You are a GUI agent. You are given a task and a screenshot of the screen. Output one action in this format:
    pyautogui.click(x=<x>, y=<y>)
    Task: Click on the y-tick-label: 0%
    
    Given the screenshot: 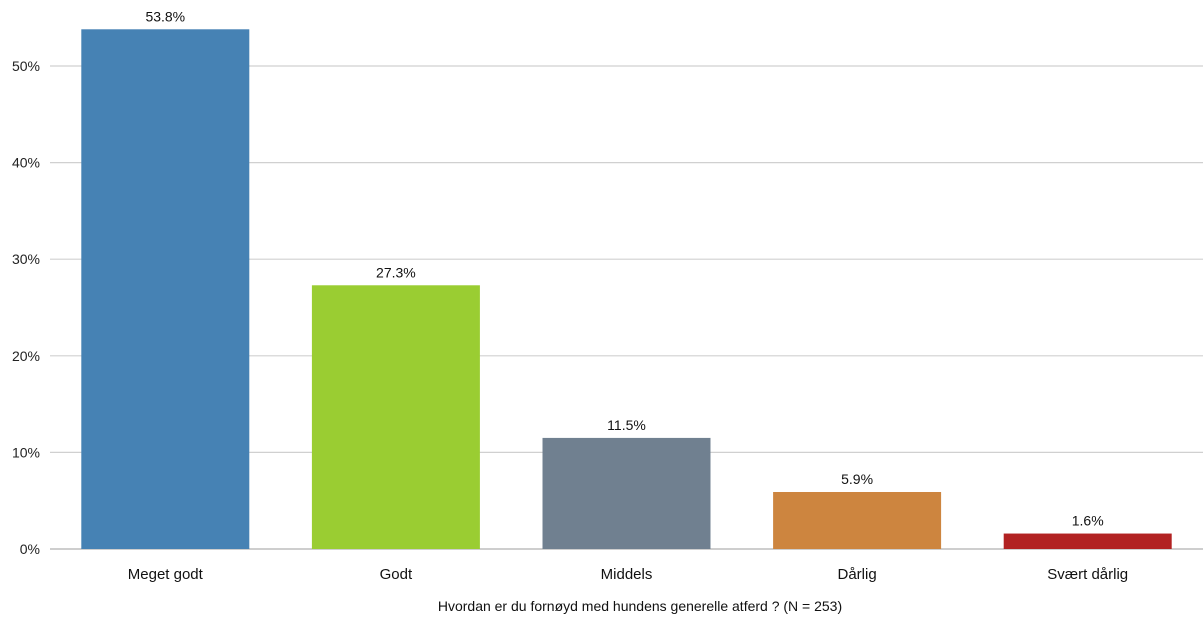 What is the action you would take?
    pyautogui.click(x=30, y=549)
    